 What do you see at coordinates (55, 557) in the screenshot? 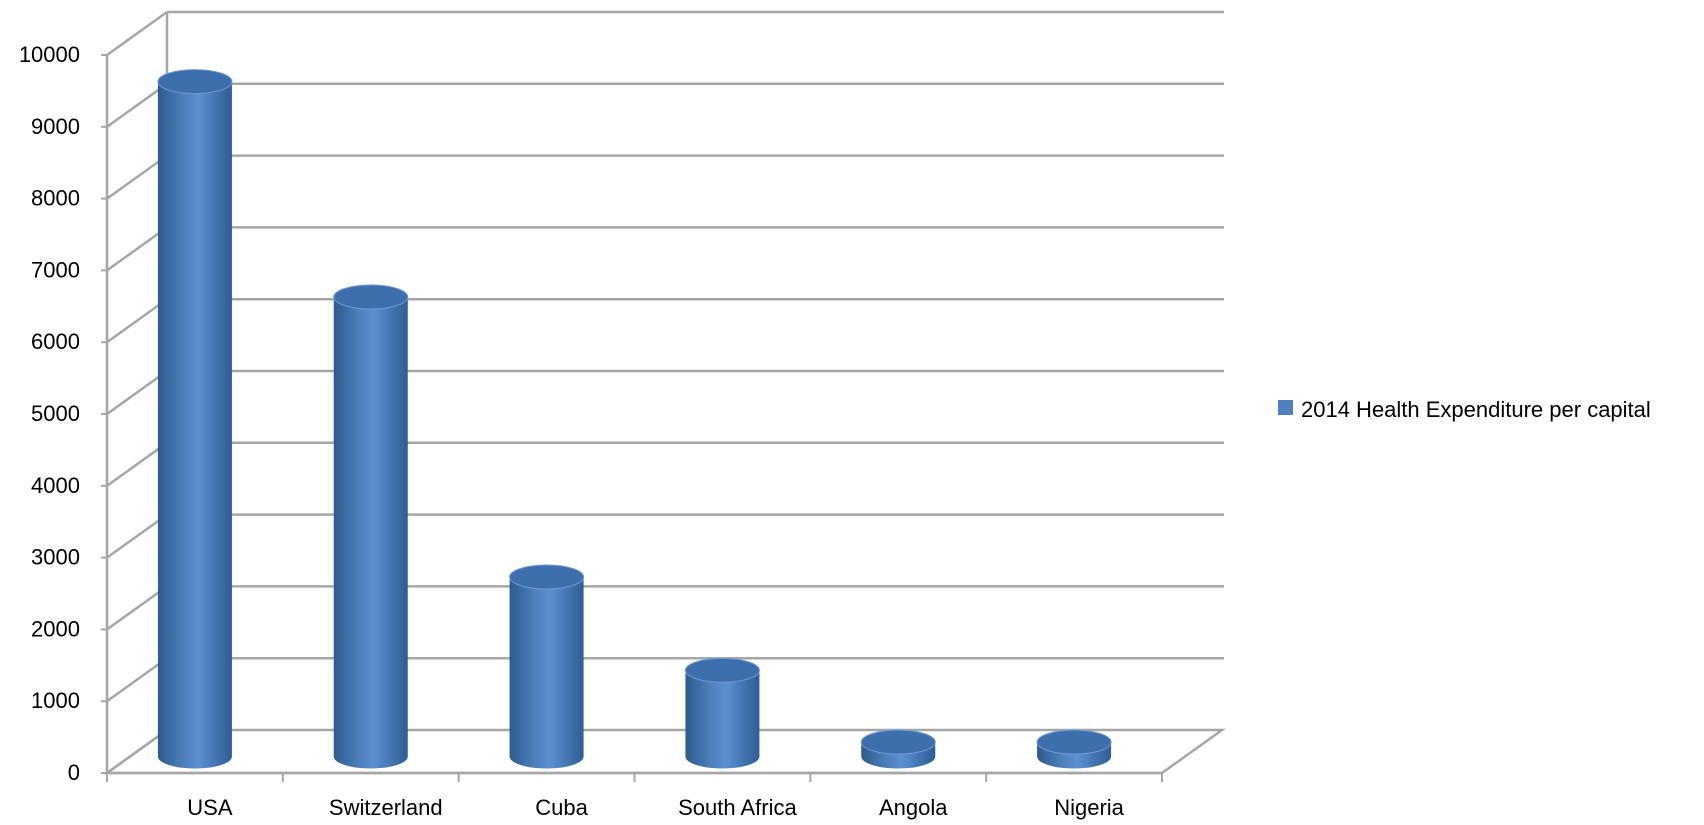
I see `y-tick-label: 3000` at bounding box center [55, 557].